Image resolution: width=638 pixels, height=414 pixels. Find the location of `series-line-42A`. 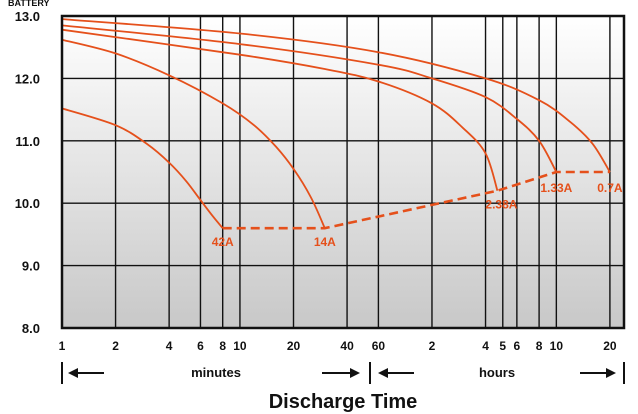

series-line-42A is located at coordinates (142, 168).